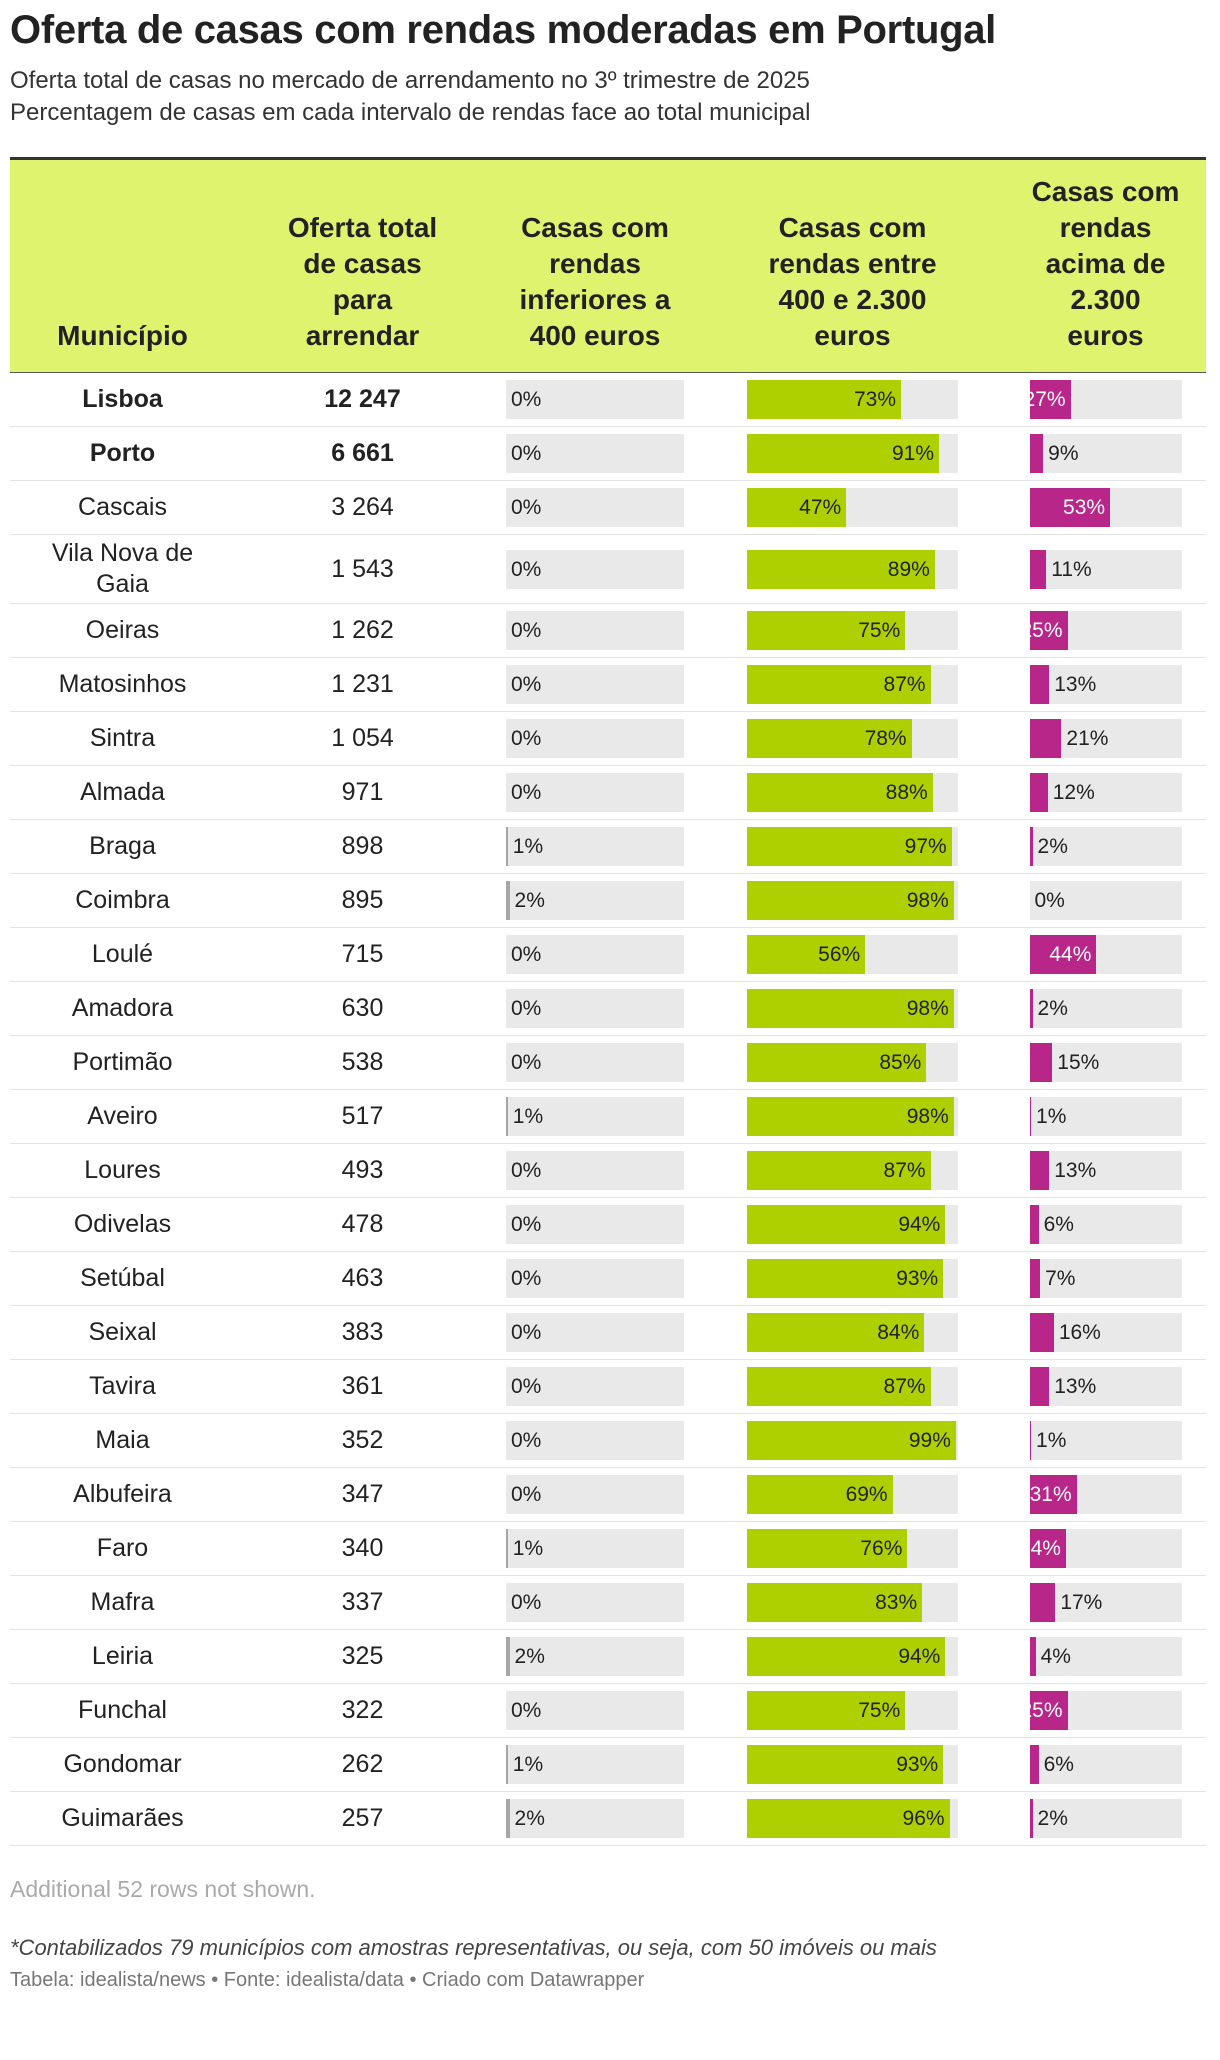  I want to click on bar-cell: 94%, so click(852, 1224).